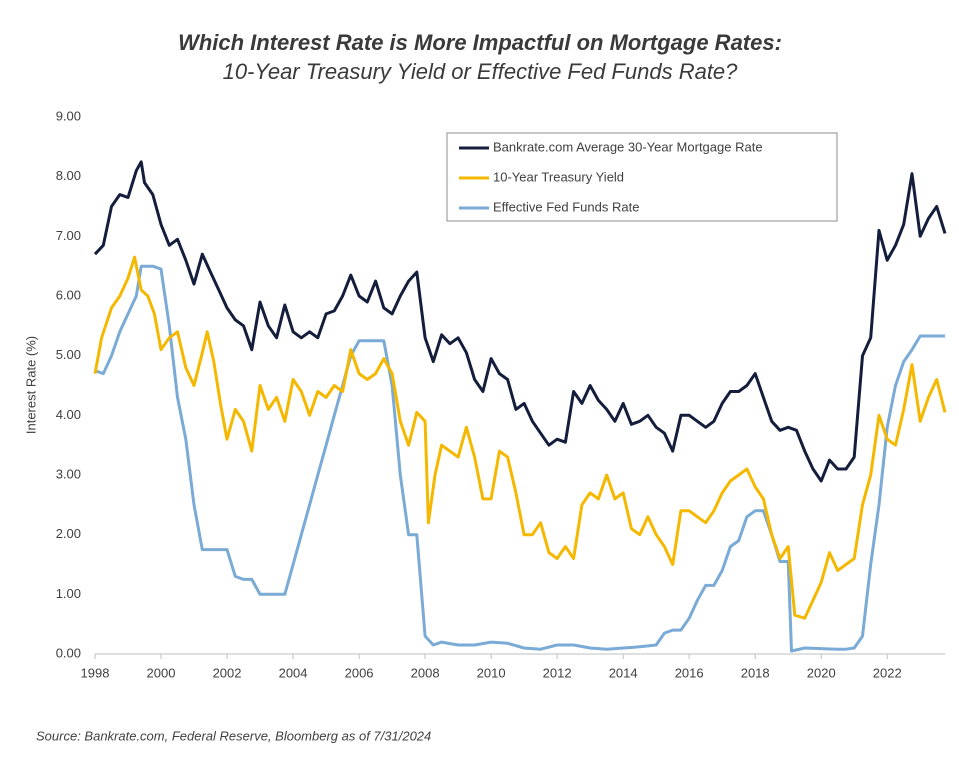 Image resolution: width=959 pixels, height=773 pixels. What do you see at coordinates (557, 672) in the screenshot?
I see `x-tick-label: 2012` at bounding box center [557, 672].